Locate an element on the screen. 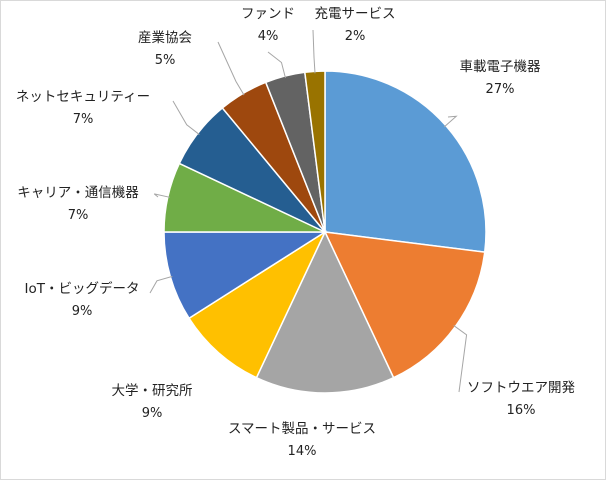  slice-percent-1: 16% is located at coordinates (521, 410).